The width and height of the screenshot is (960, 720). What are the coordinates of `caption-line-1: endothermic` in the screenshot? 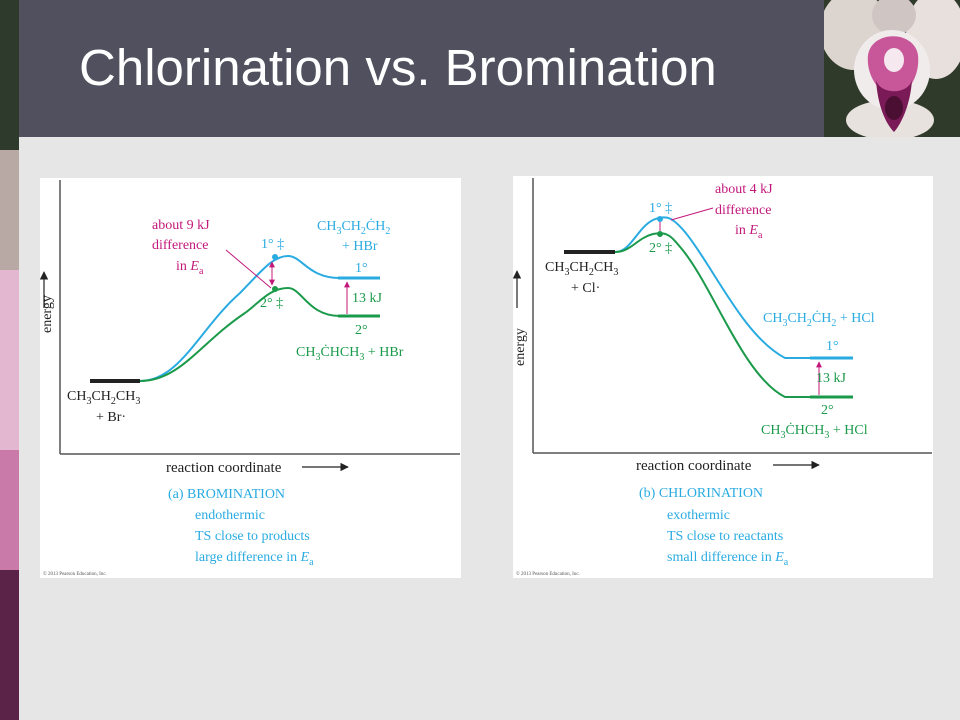 It's located at (230, 515).